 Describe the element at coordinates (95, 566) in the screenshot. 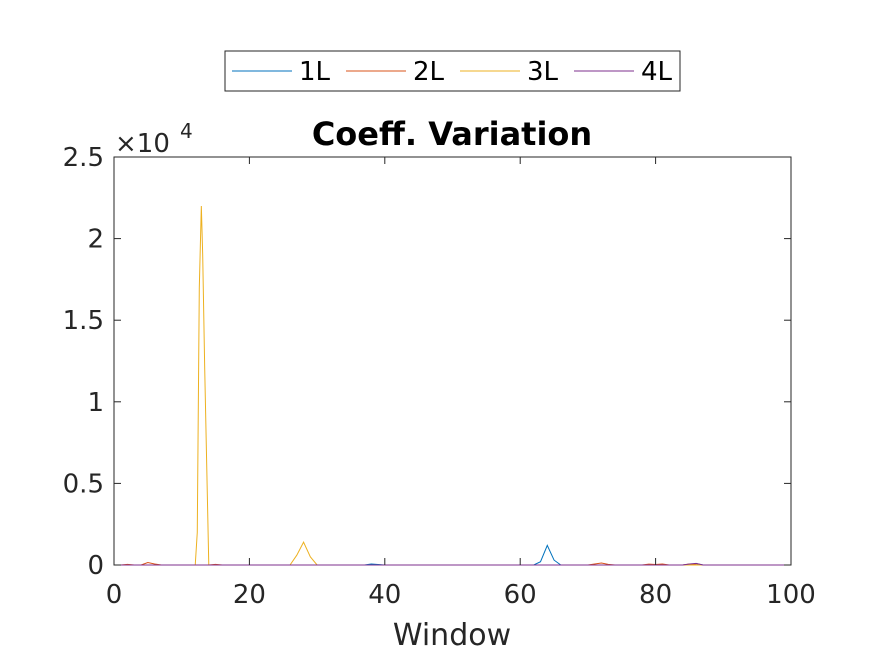

I see `y-tick-label: 0` at that location.